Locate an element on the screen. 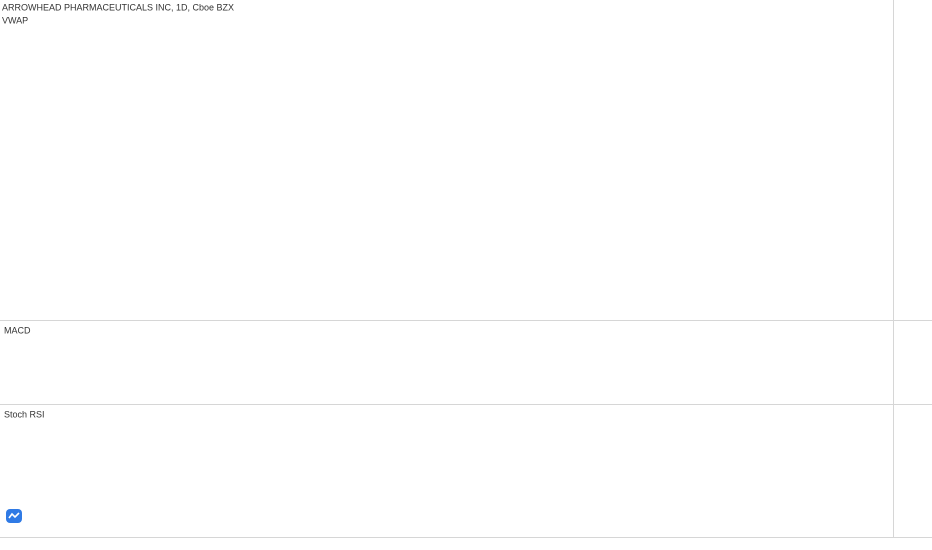 This screenshot has height=550, width=932. logo is located at coordinates (14, 516).